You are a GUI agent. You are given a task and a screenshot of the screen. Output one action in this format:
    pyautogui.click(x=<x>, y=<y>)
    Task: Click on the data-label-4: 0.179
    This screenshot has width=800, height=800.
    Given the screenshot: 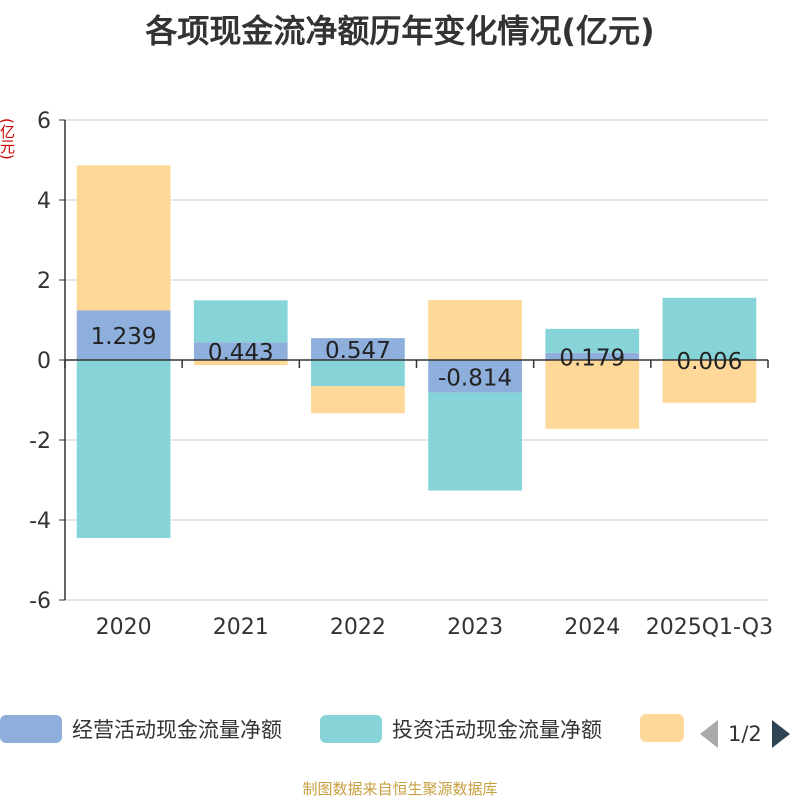 What is the action you would take?
    pyautogui.click(x=592, y=358)
    